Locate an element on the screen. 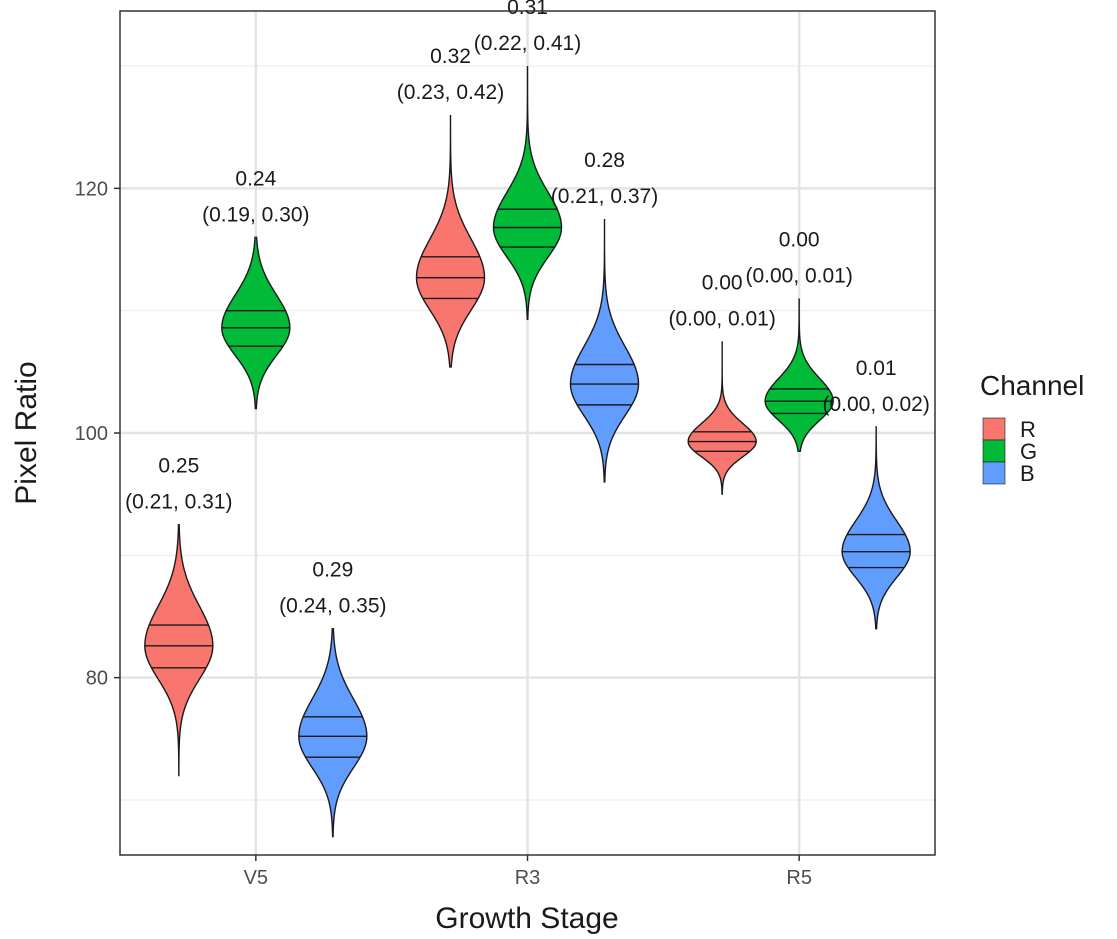  violin-R-V5 is located at coordinates (179, 650).